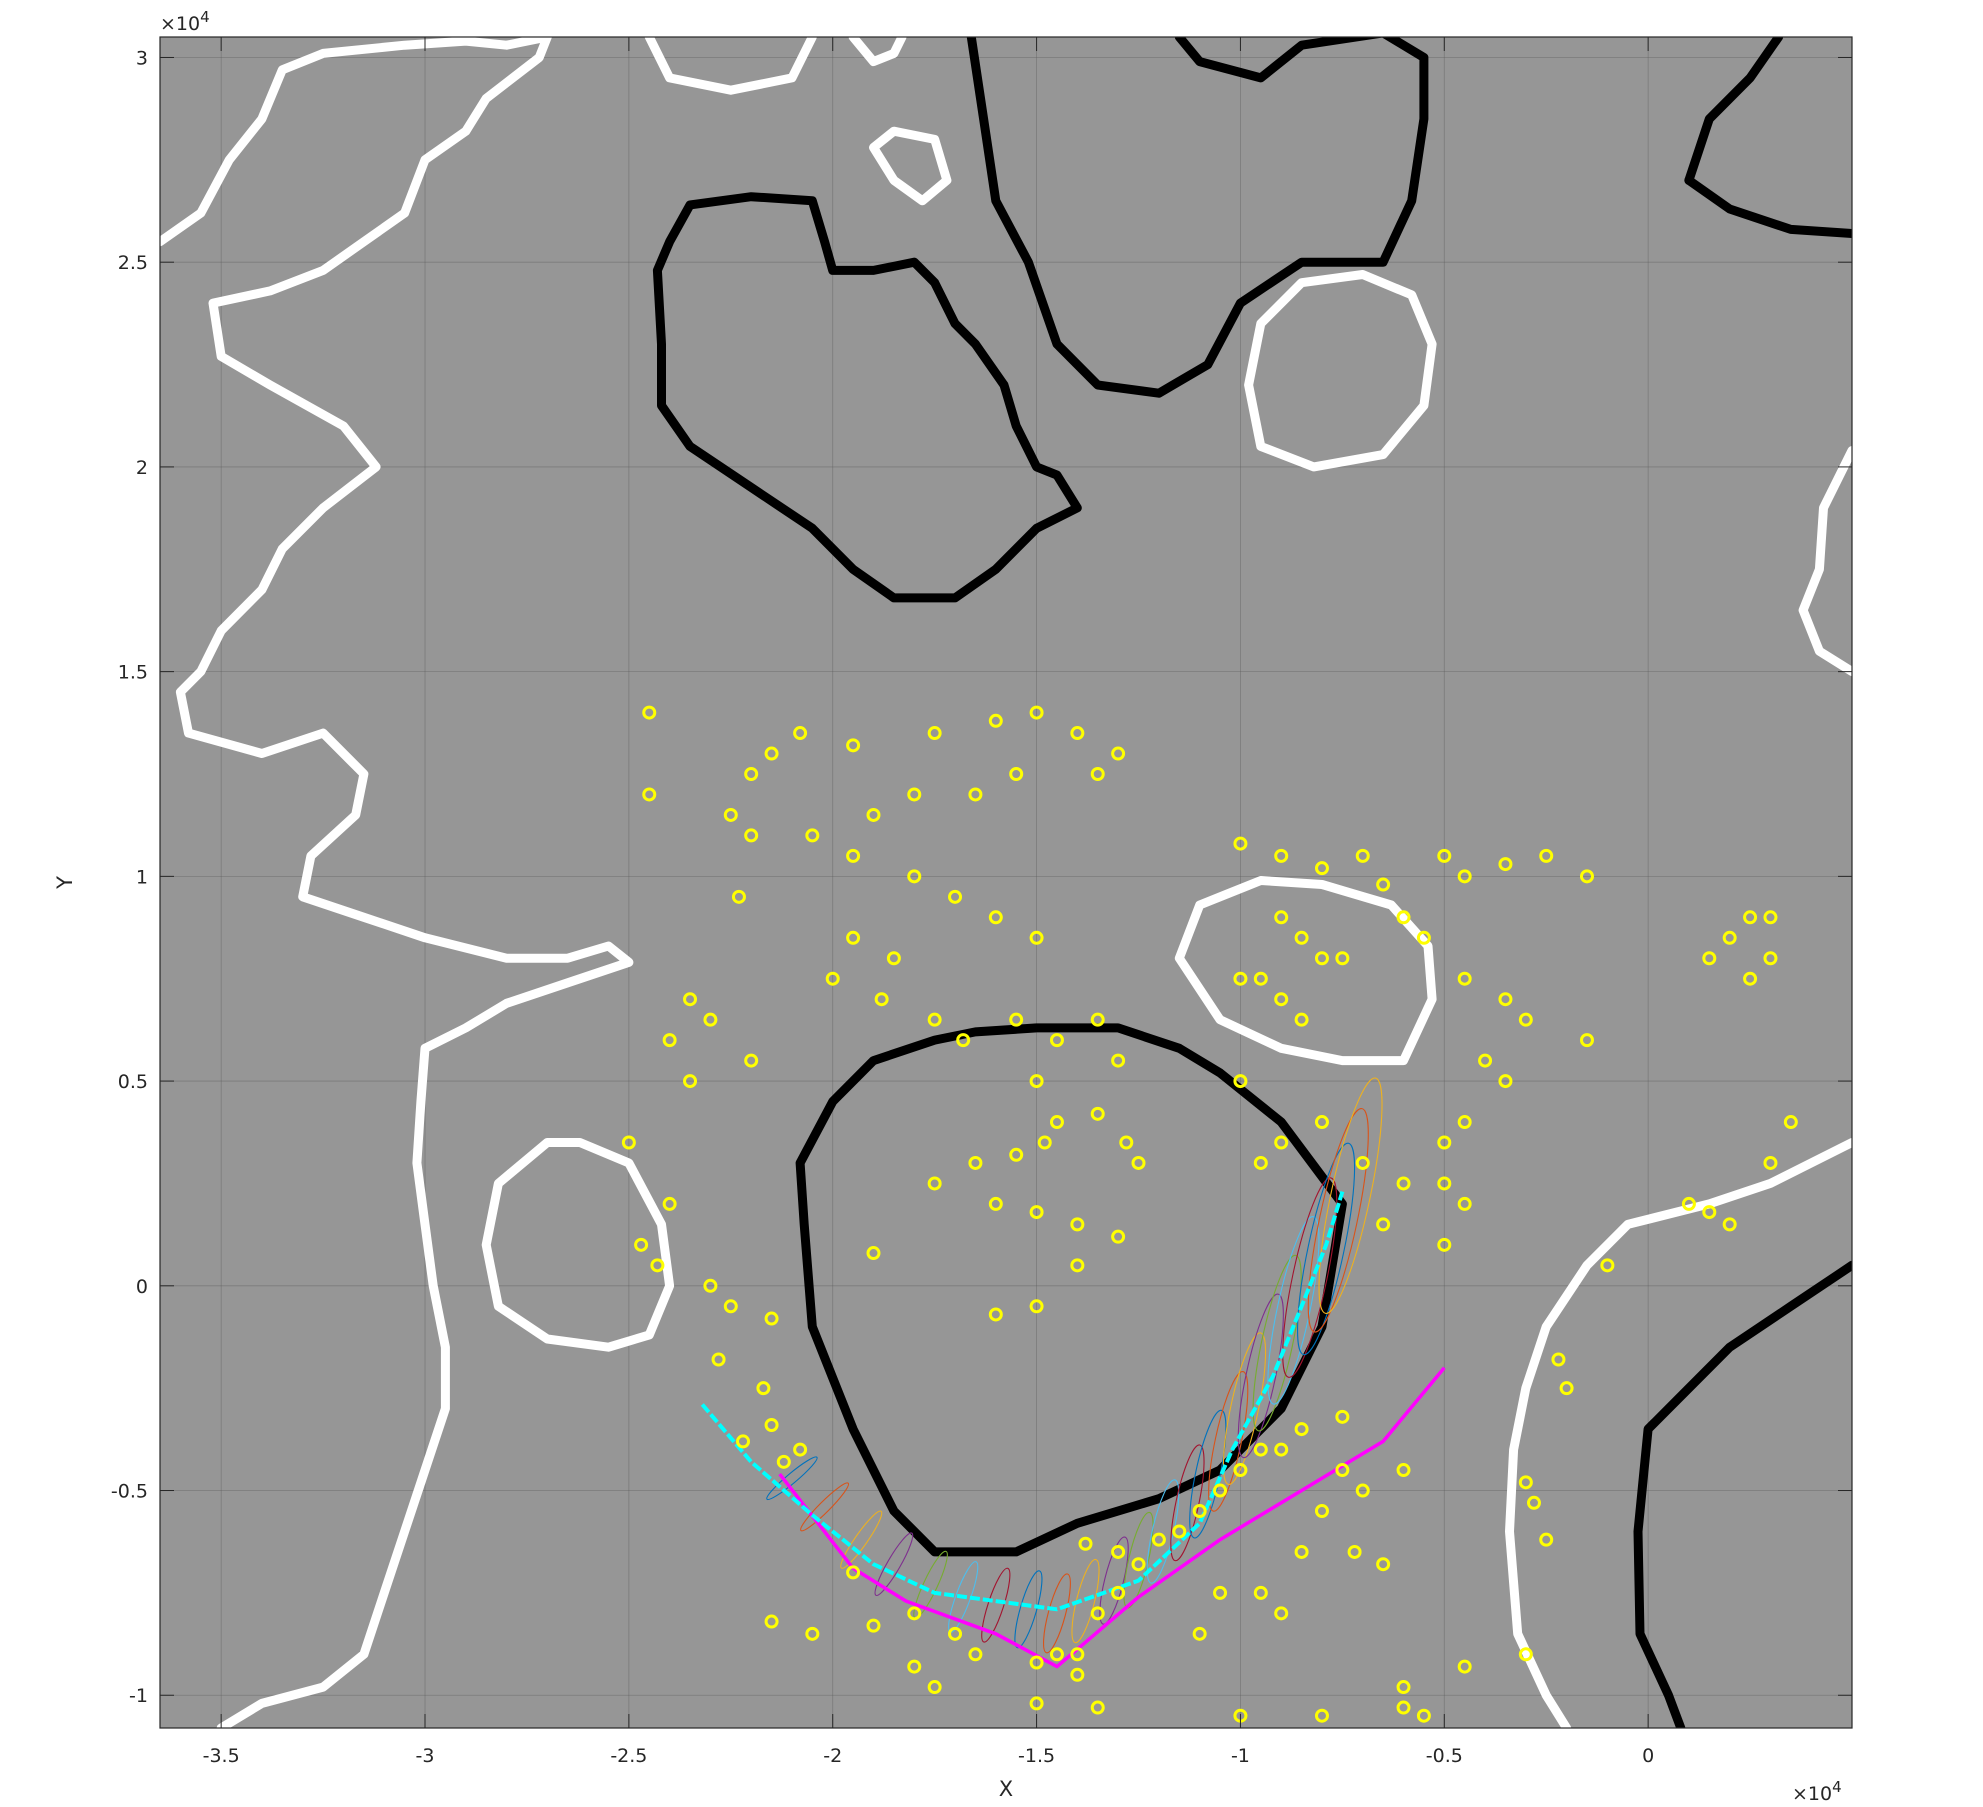 The width and height of the screenshot is (1983, 1807). What do you see at coordinates (129, 1492) in the screenshot?
I see `y-tick-label: -0.5` at bounding box center [129, 1492].